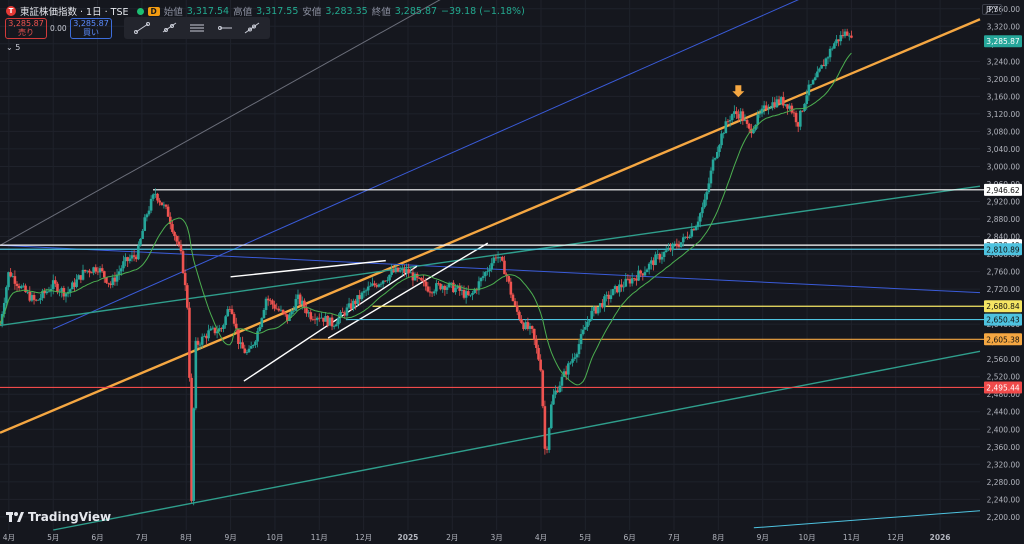  Describe the element at coordinates (312, 12) in the screenshot. I see `low-label: 安値` at that location.